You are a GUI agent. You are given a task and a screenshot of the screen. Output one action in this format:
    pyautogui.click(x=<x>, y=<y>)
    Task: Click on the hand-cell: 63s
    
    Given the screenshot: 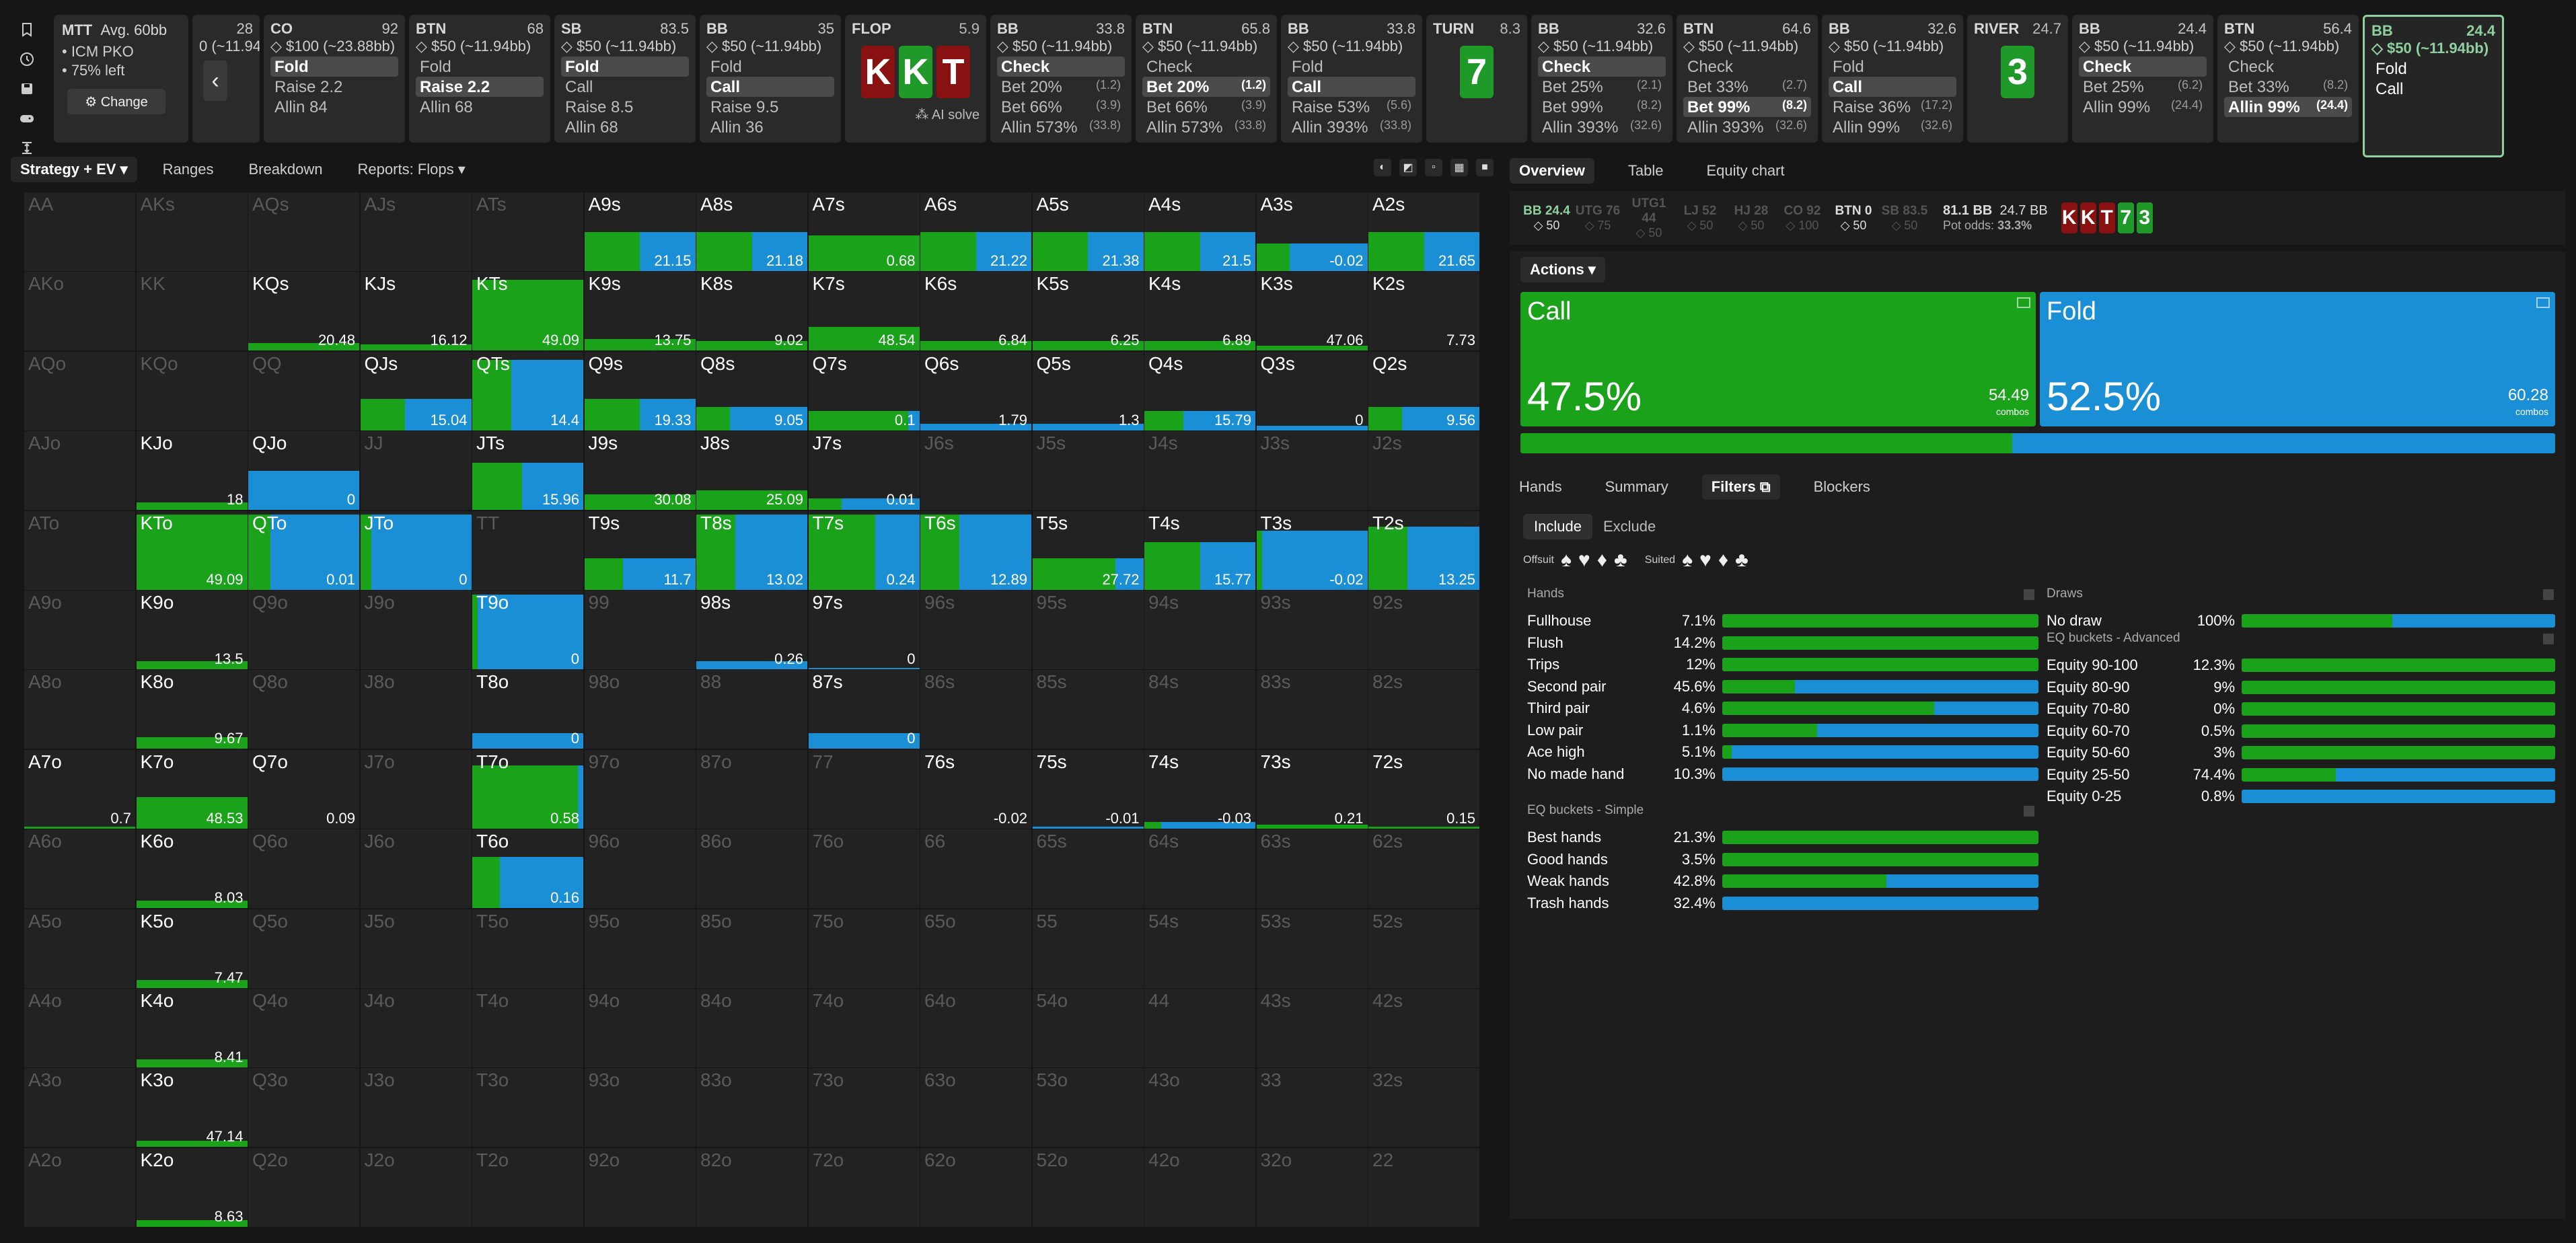 What is the action you would take?
    pyautogui.click(x=1312, y=869)
    